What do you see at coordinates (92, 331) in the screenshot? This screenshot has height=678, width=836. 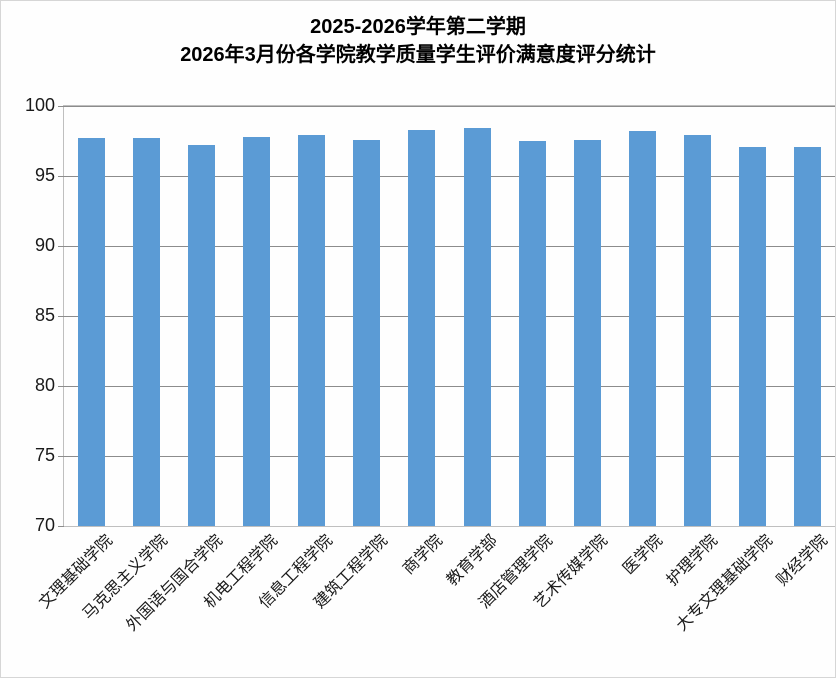 I see `bar-文理基础学院` at bounding box center [92, 331].